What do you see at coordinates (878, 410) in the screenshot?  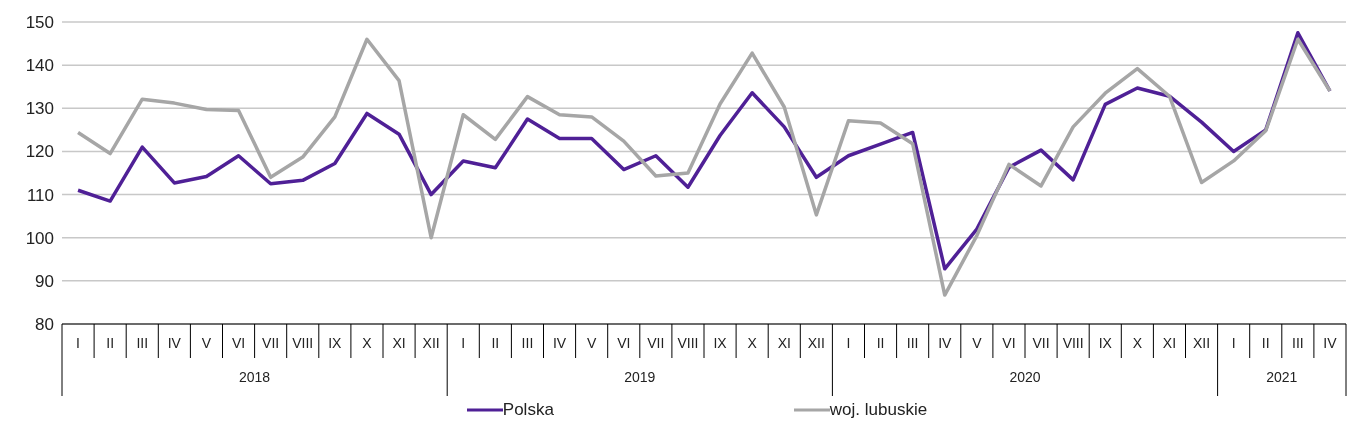 I see `legend-label: woj. lubuskie` at bounding box center [878, 410].